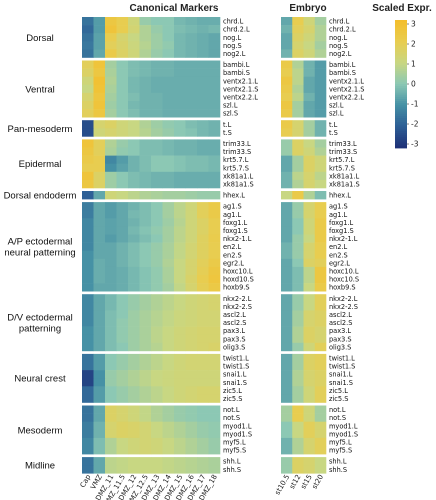  What do you see at coordinates (227, 125) in the screenshot?
I see `marker-gene-label: t.L` at bounding box center [227, 125].